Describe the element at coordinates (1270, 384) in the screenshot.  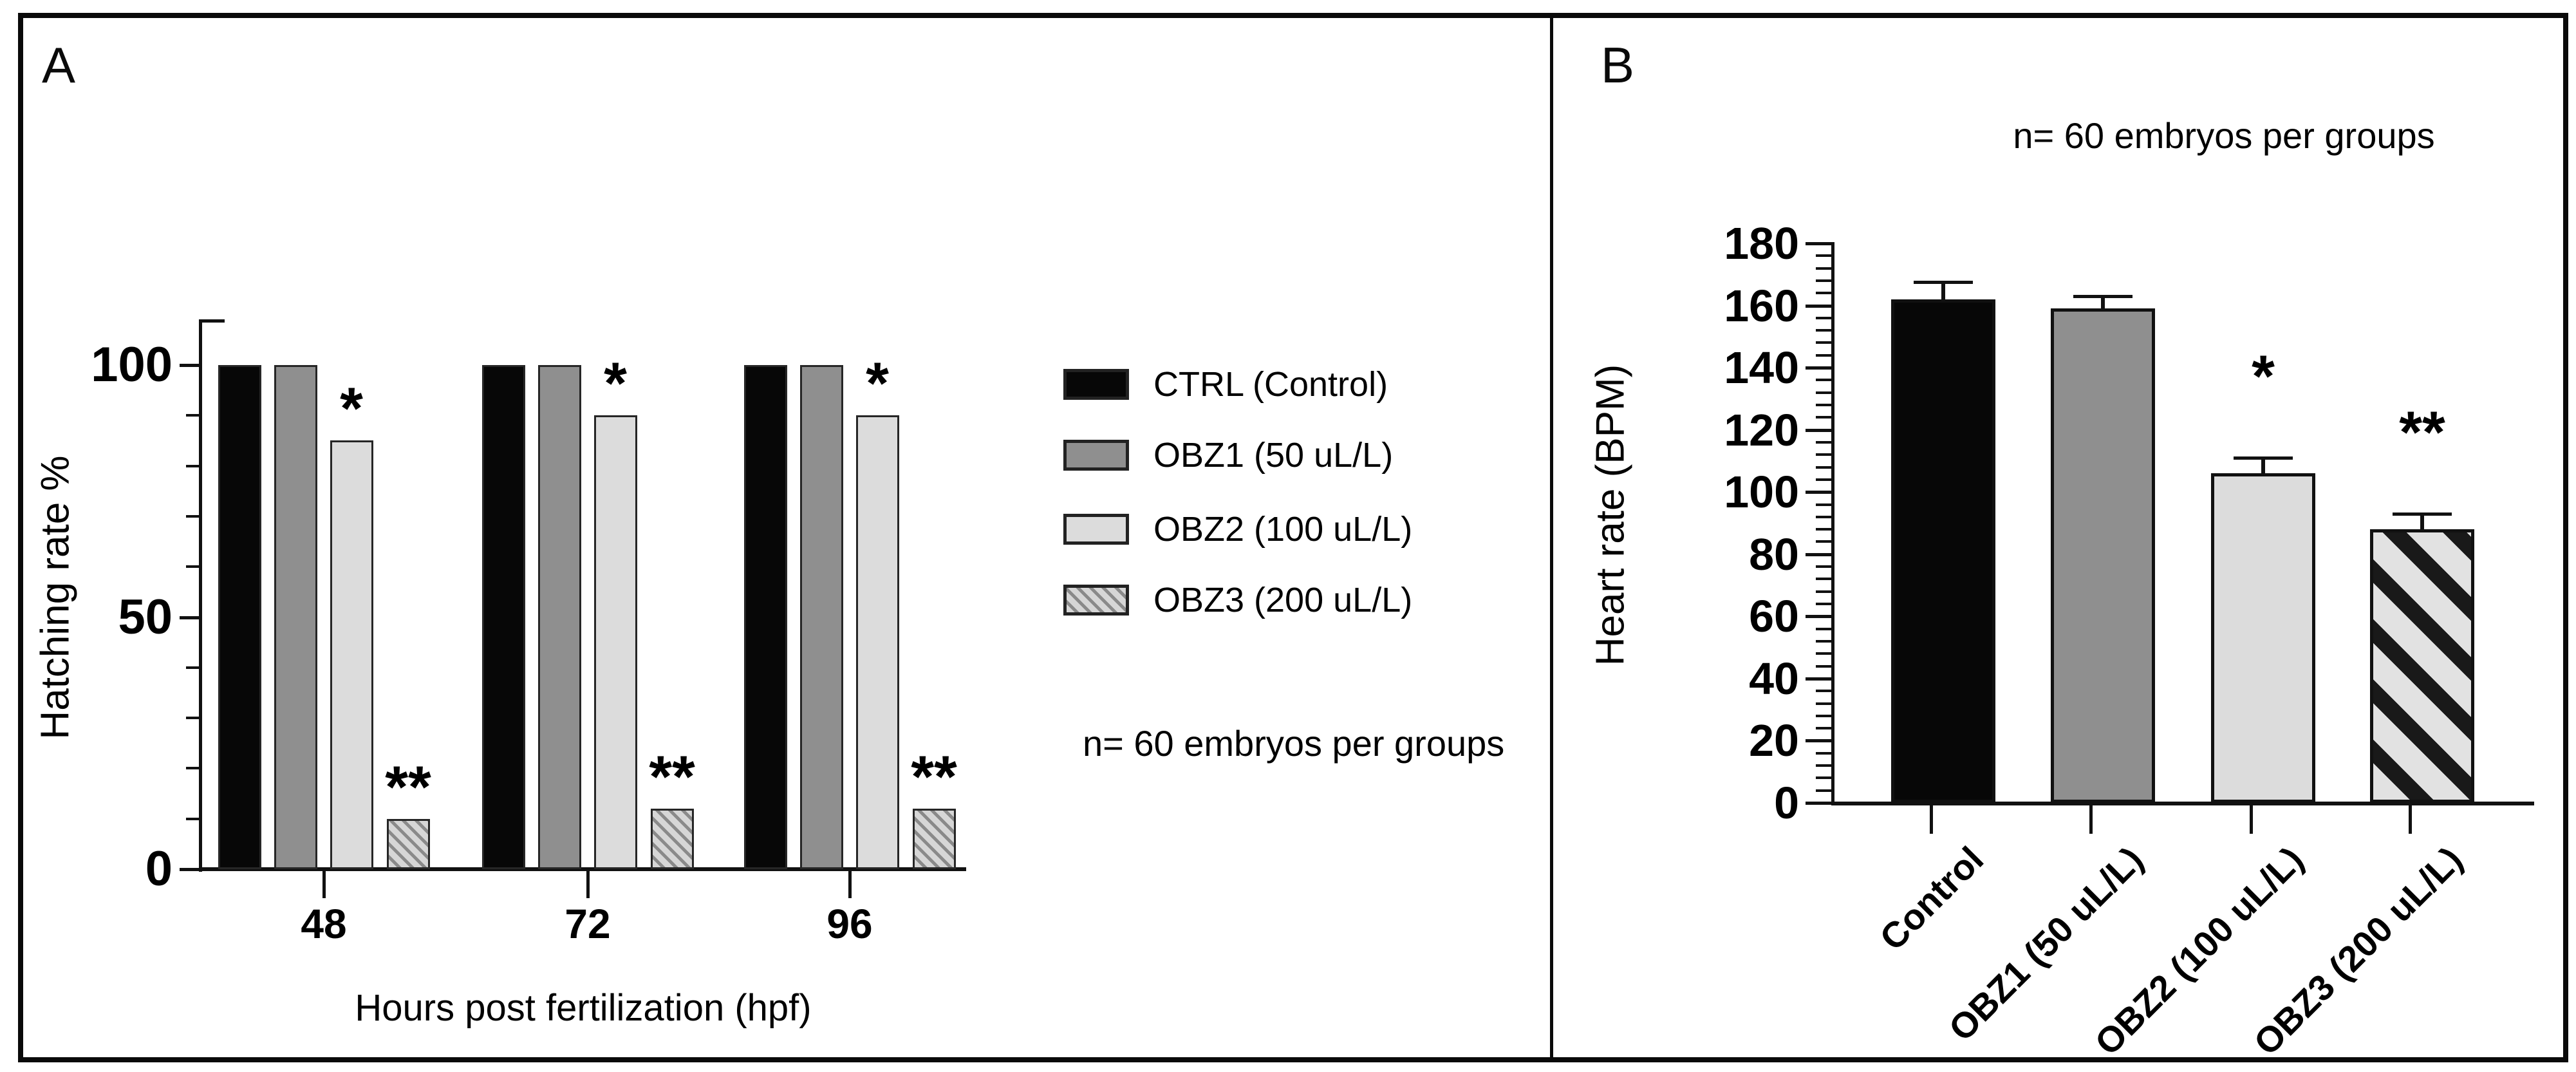
I see `legend-label-ctrl: CTRL (Control)` at that location.